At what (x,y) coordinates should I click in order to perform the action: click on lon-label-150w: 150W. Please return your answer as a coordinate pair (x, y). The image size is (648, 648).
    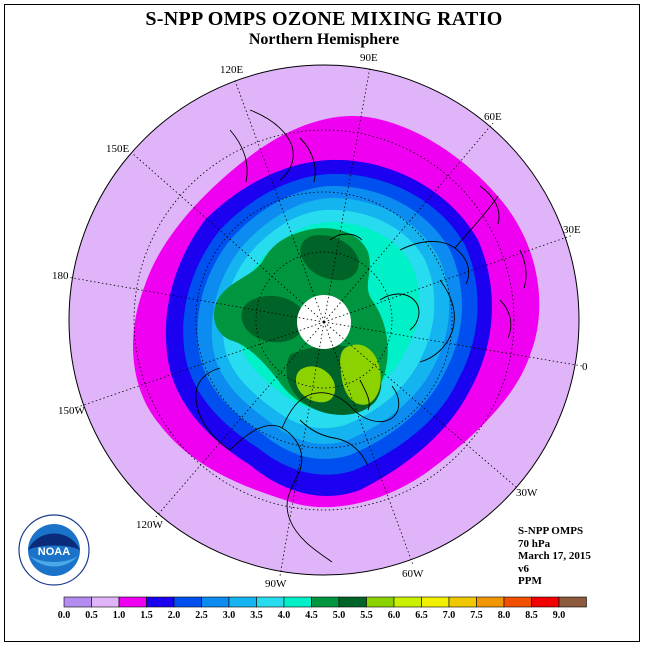
    Looking at the image, I should click on (72, 411).